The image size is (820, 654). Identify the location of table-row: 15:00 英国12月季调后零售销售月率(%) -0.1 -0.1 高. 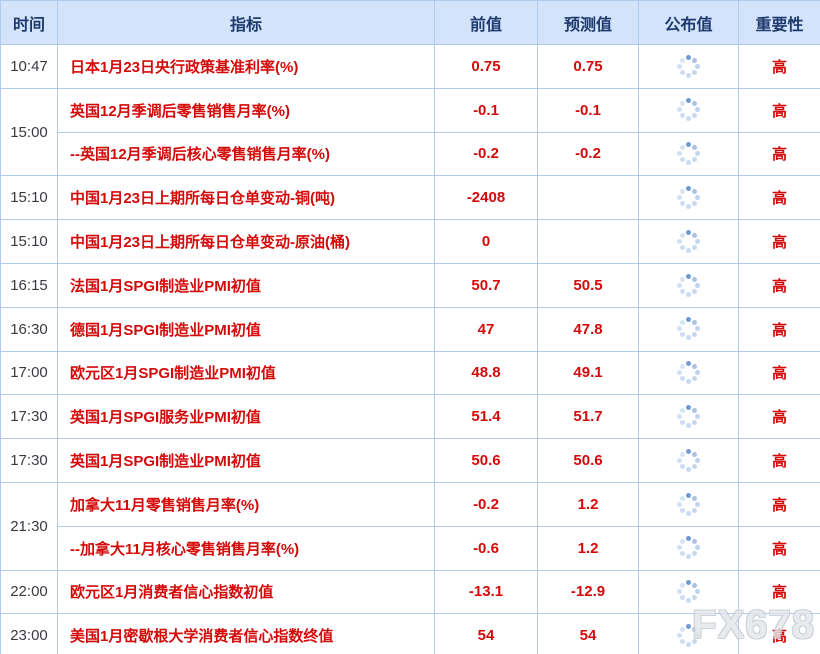
(410, 132).